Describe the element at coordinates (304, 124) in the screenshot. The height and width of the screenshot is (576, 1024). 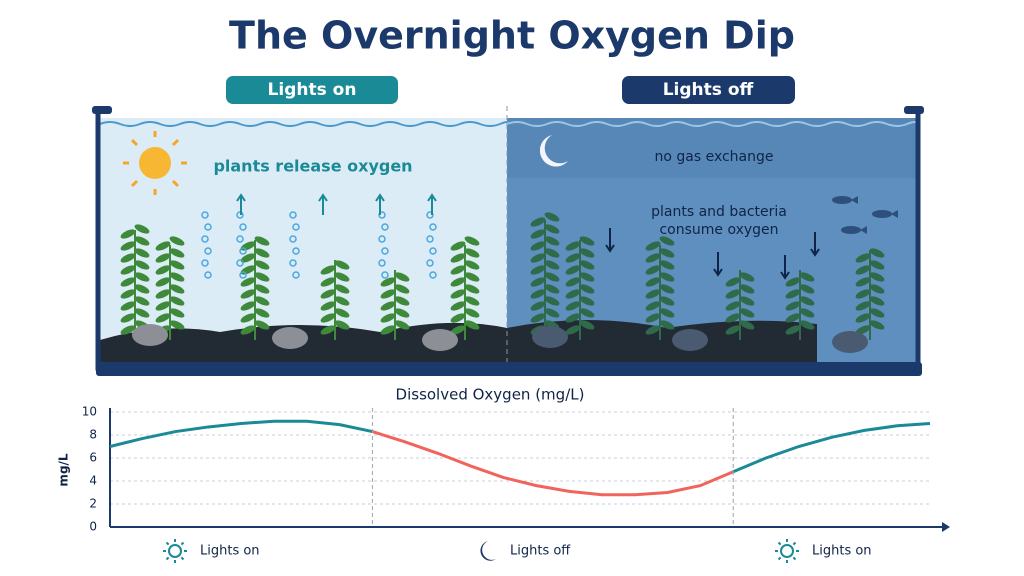
I see `surface` at that location.